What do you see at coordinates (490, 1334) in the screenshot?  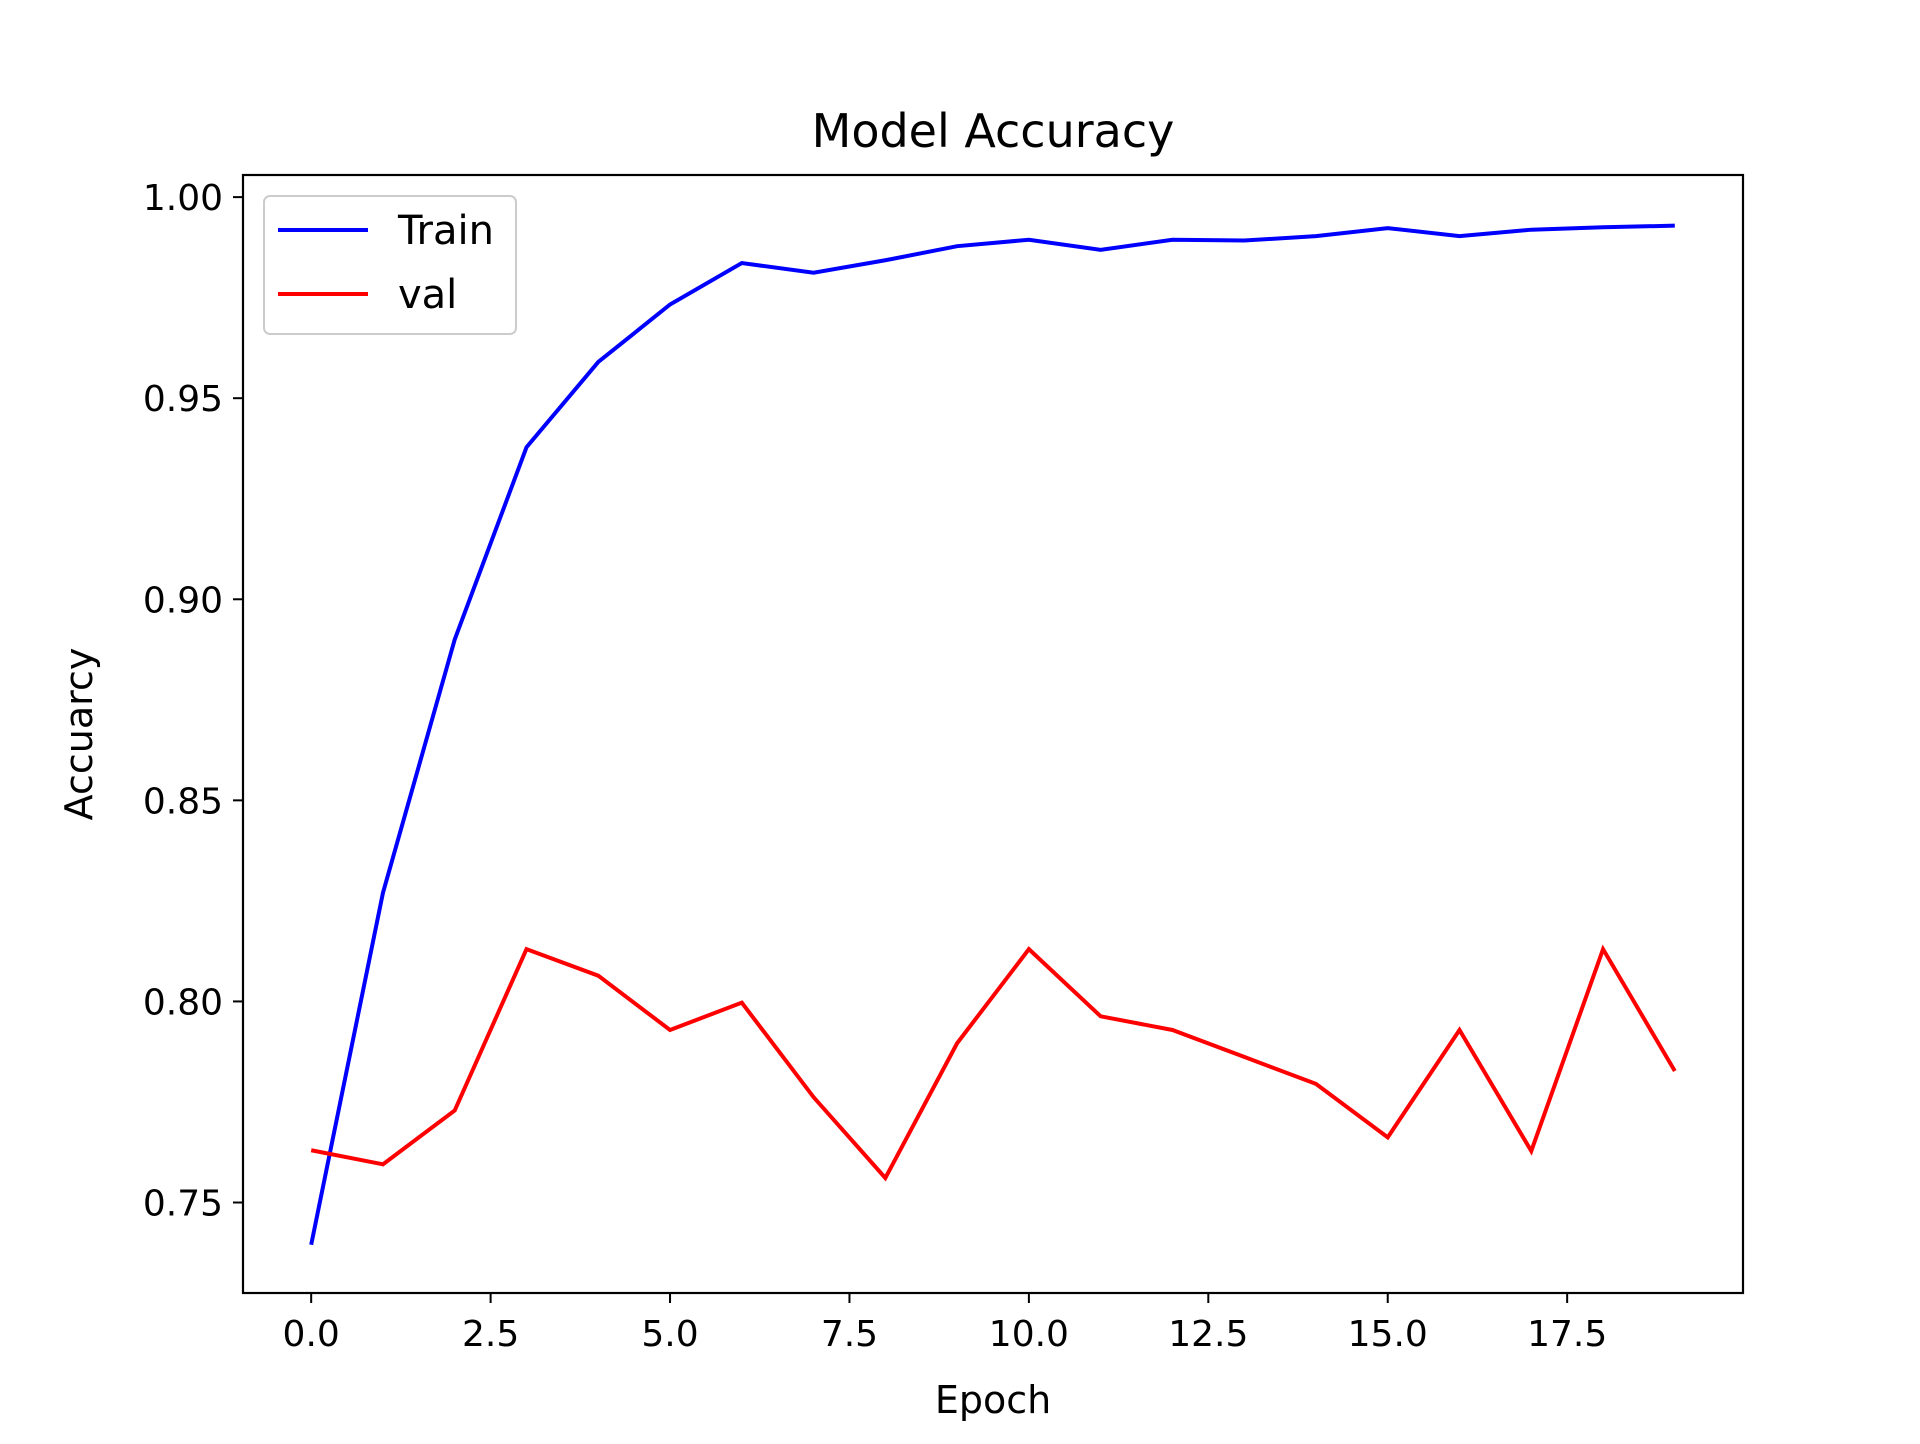 I see `x-tick-label: 2.5` at bounding box center [490, 1334].